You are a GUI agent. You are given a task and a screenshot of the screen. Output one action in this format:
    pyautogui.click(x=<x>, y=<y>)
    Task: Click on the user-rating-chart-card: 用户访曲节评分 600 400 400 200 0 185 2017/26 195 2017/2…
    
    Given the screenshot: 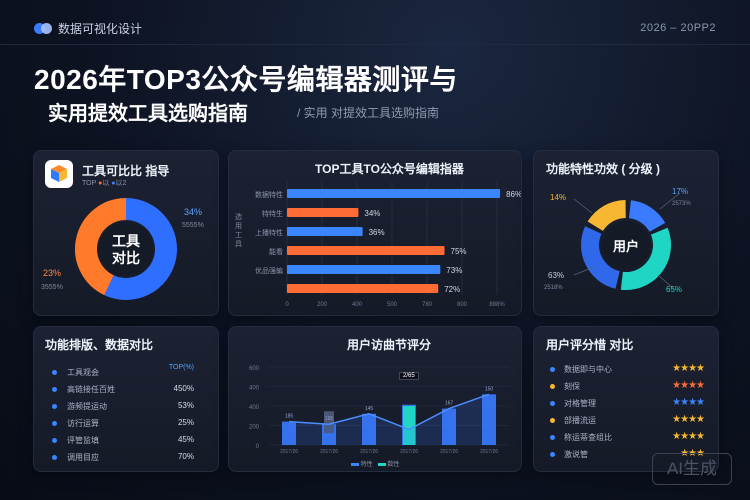 What is the action you would take?
    pyautogui.click(x=375, y=399)
    